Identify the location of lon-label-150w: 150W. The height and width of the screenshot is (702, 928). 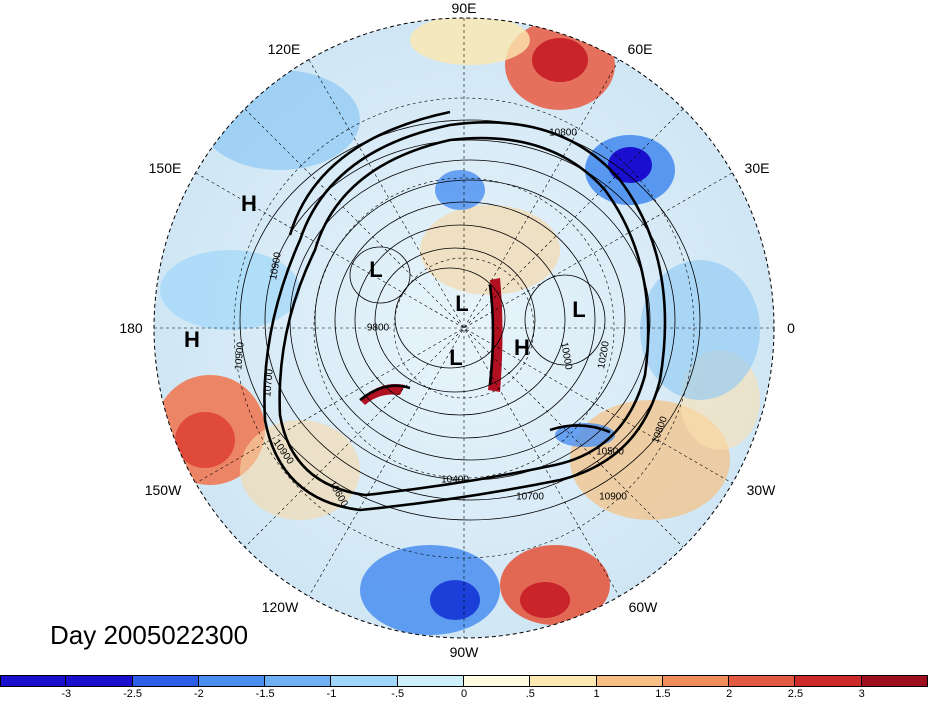
(163, 490).